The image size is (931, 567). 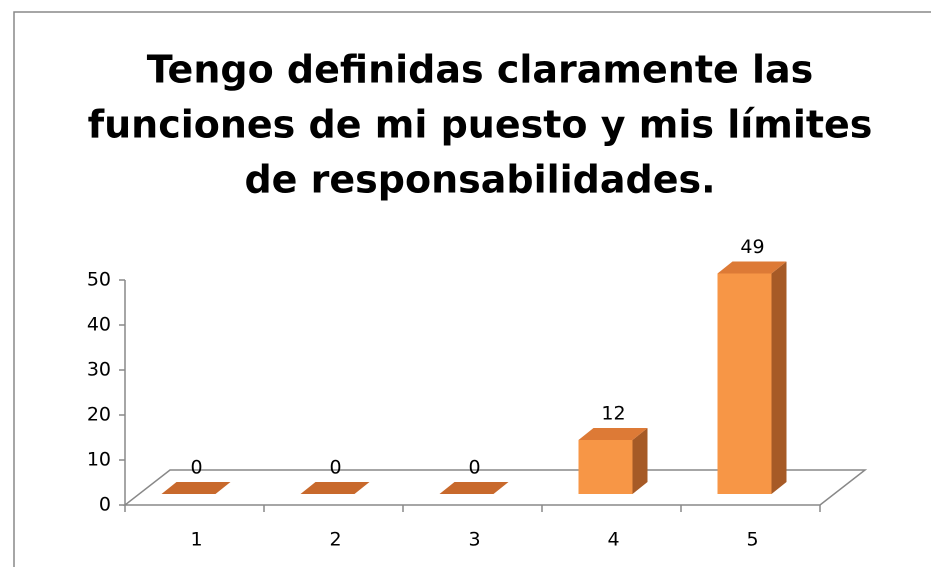 I want to click on chart-title: de responsabilidades., so click(x=479, y=180).